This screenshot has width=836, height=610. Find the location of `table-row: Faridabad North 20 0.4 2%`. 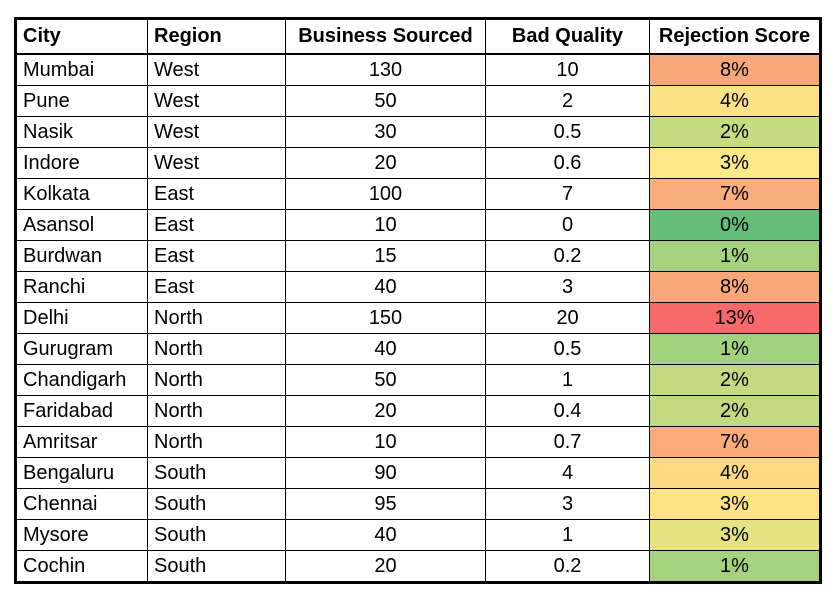

table-row: Faridabad North 20 0.4 2% is located at coordinates (418, 411).